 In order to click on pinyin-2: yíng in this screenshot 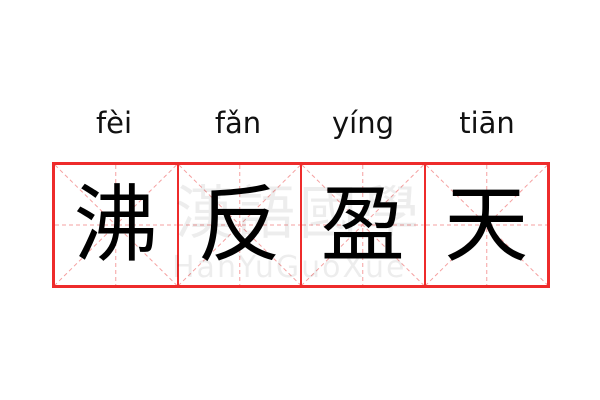, I will do `click(362, 123)`.